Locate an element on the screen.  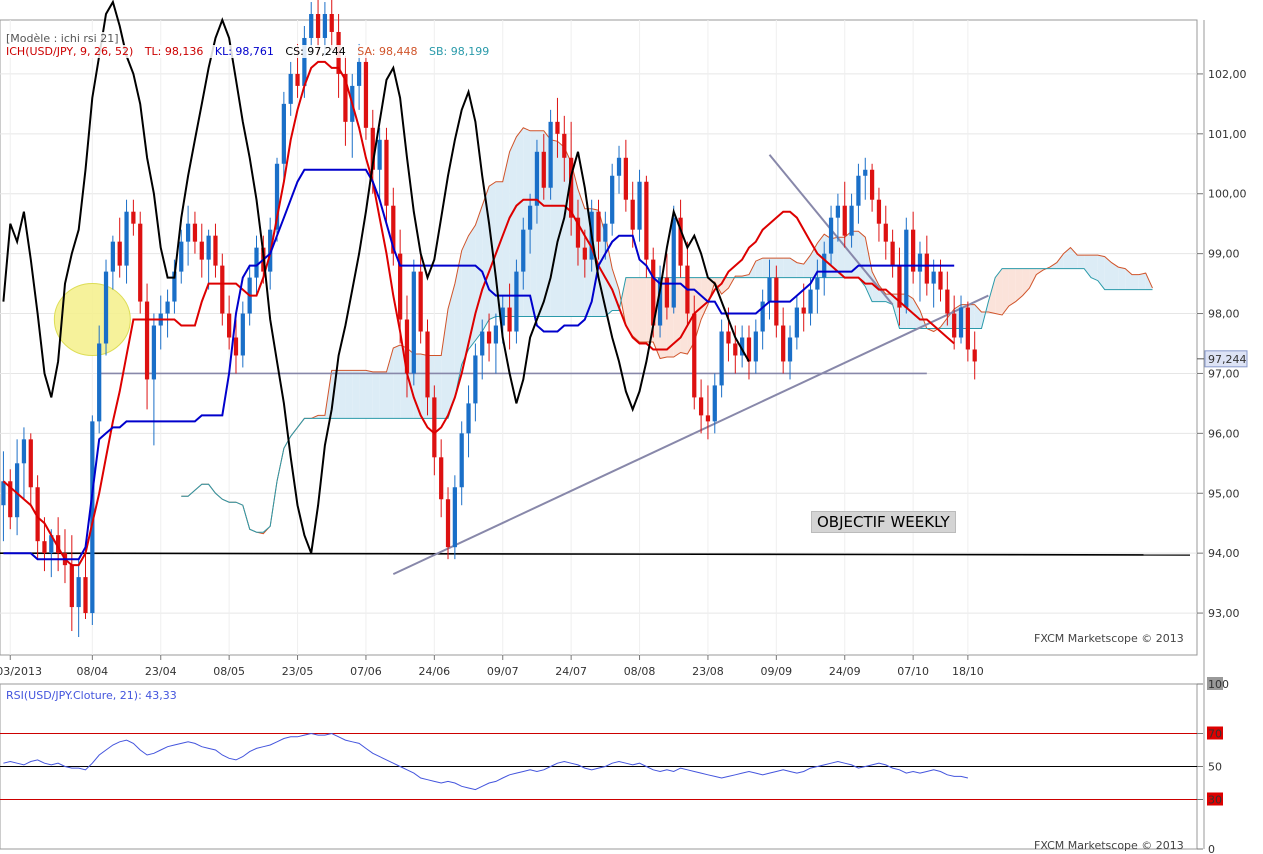
x-tick-label: 08/05 is located at coordinates (229, 671).